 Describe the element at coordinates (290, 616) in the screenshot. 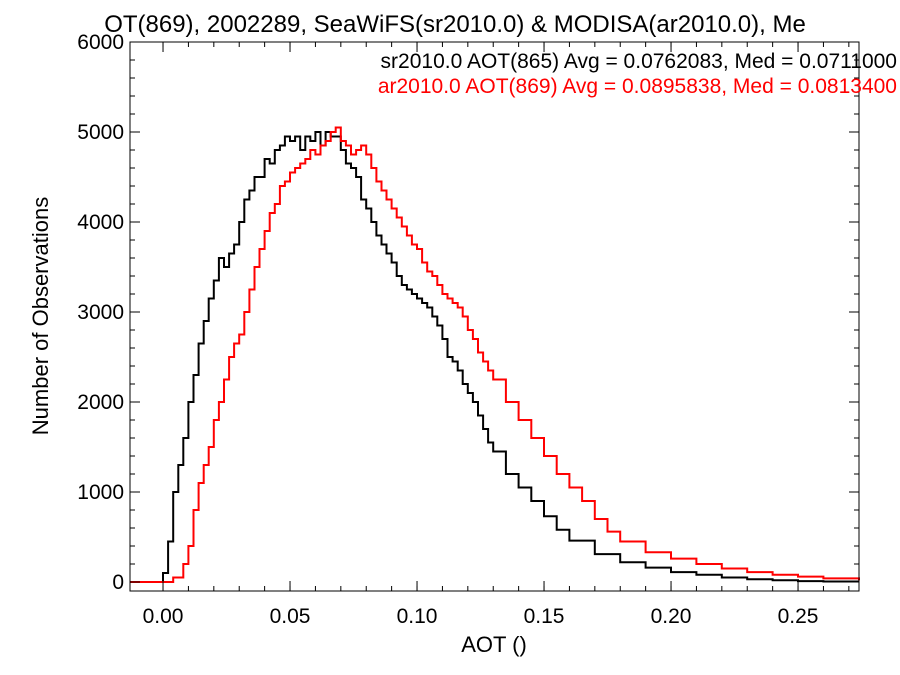

I see `x-tick-label: 0.05` at that location.